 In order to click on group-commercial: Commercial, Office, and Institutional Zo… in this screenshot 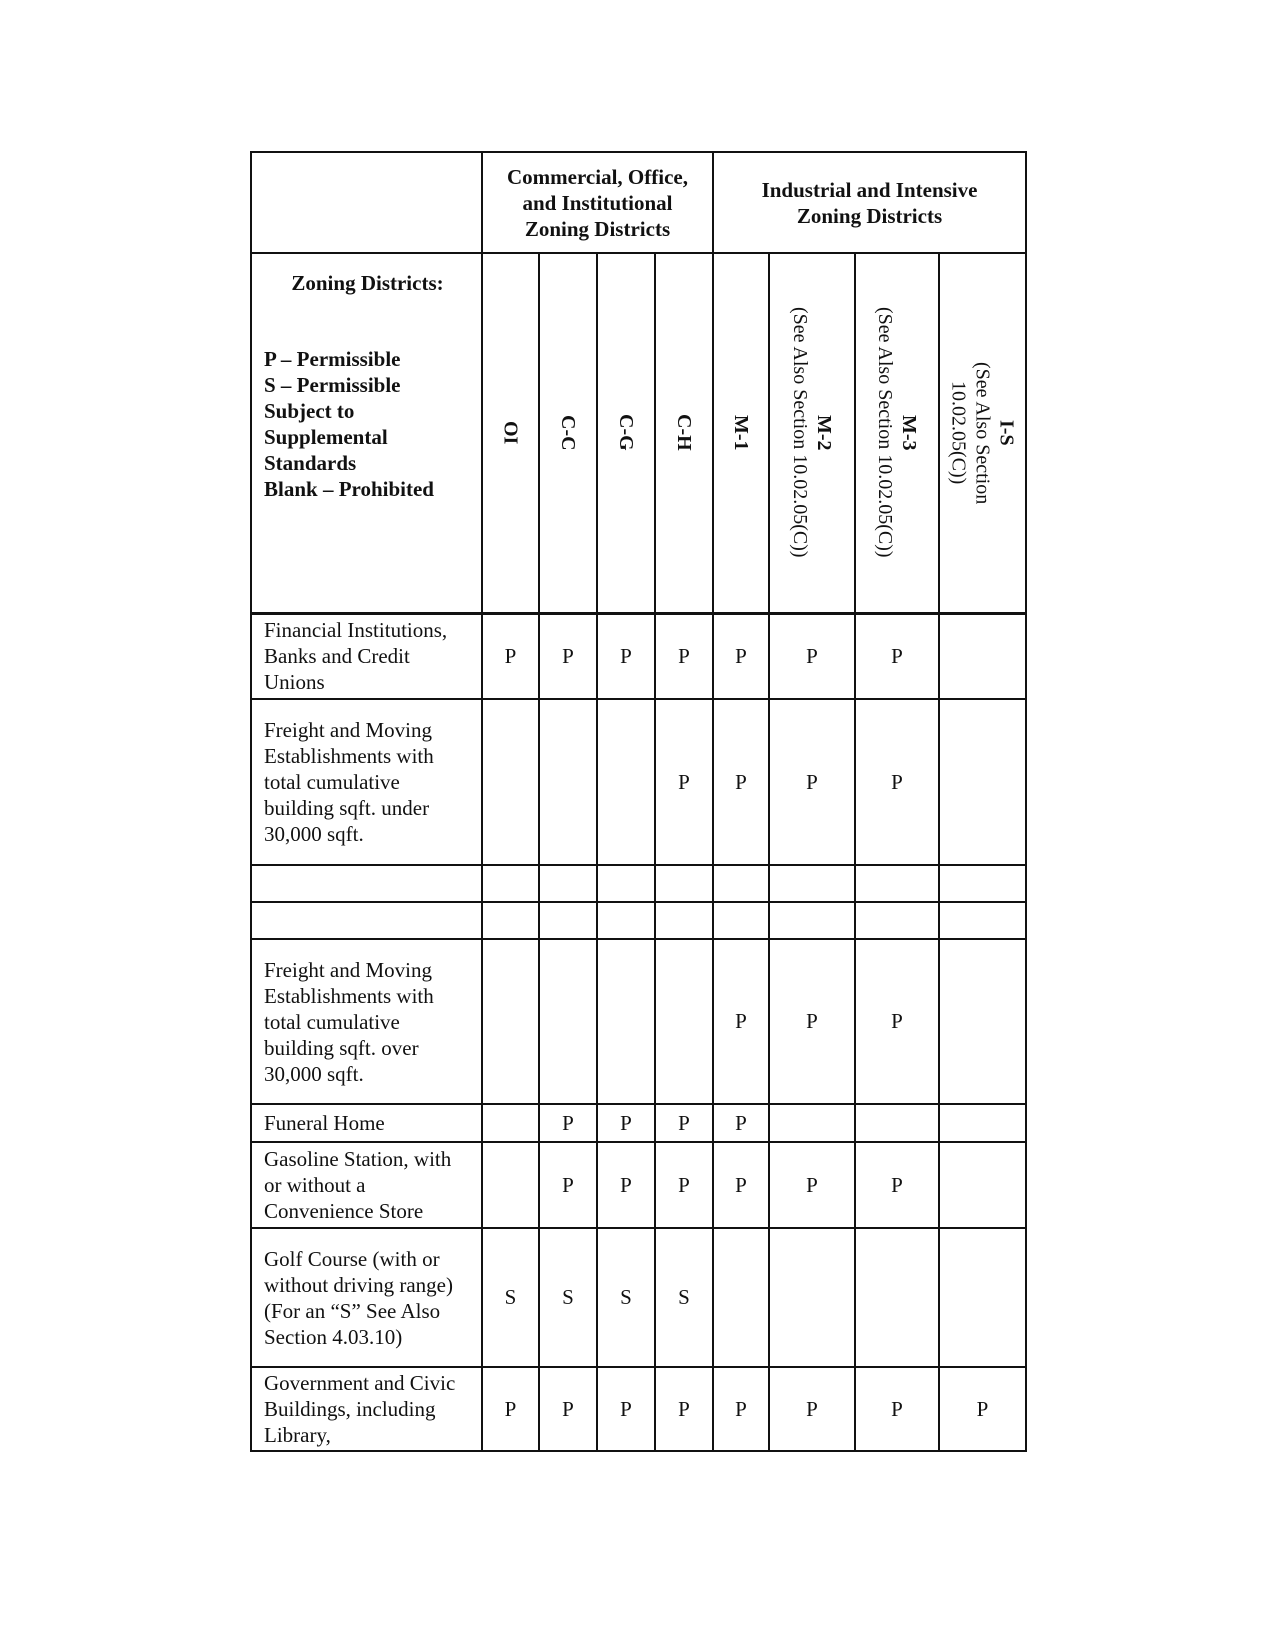, I will do `click(597, 202)`.